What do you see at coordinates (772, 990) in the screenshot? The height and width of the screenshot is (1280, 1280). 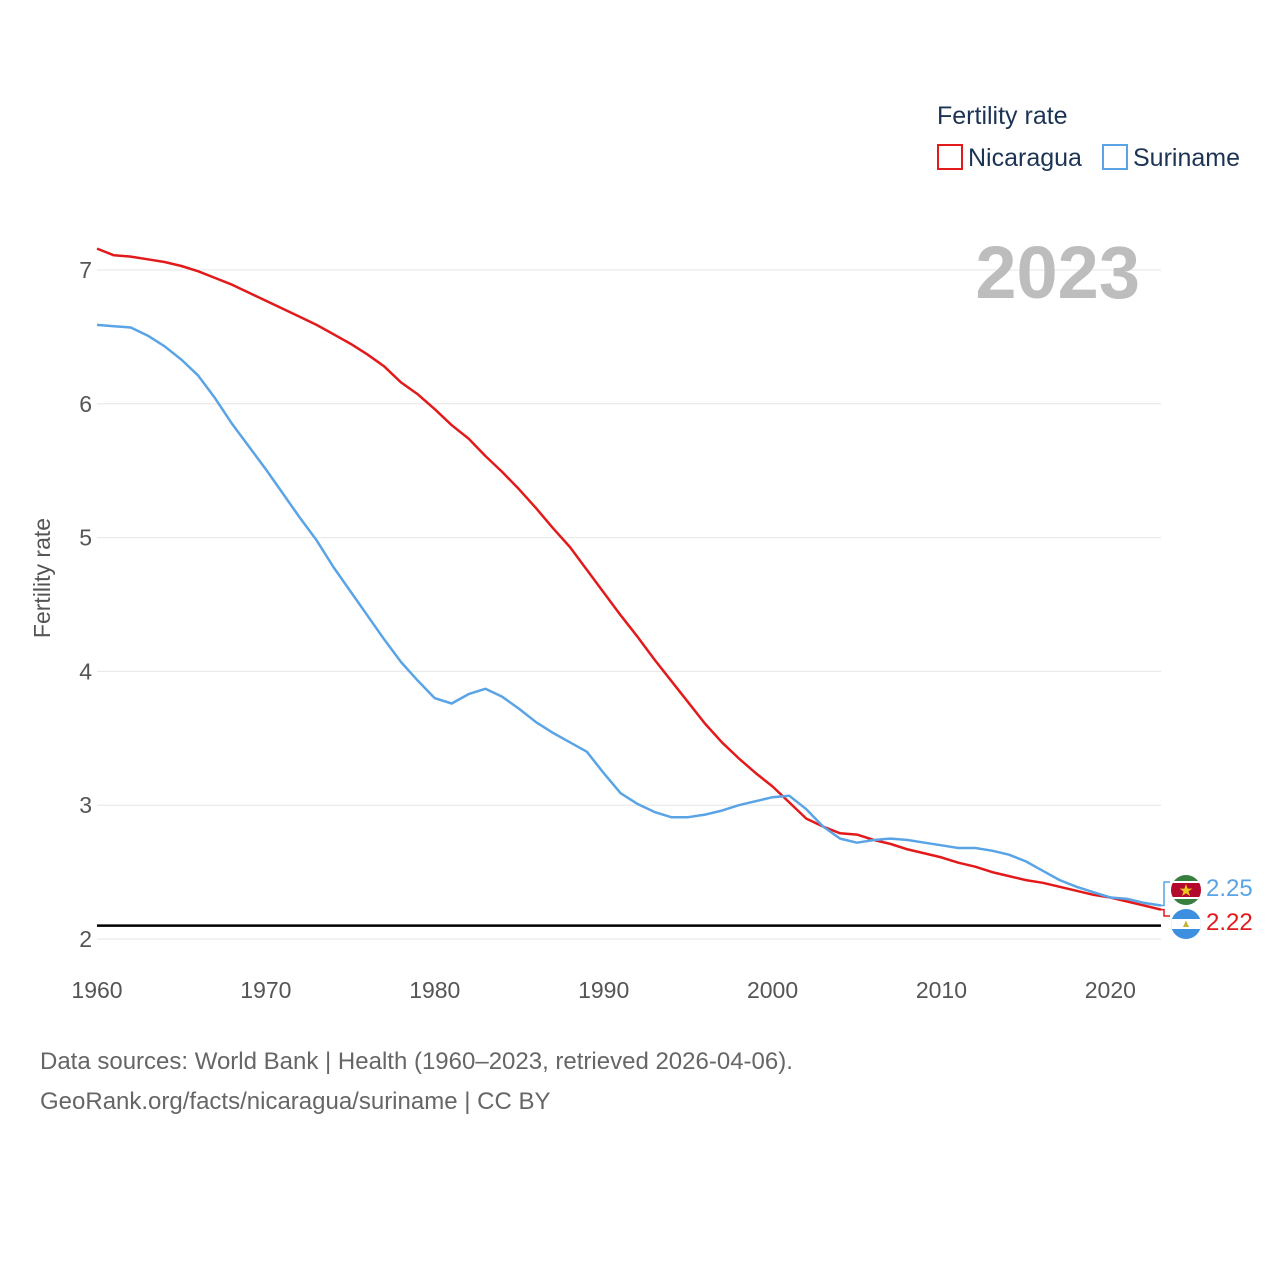 I see `x-tick-label: 2000` at bounding box center [772, 990].